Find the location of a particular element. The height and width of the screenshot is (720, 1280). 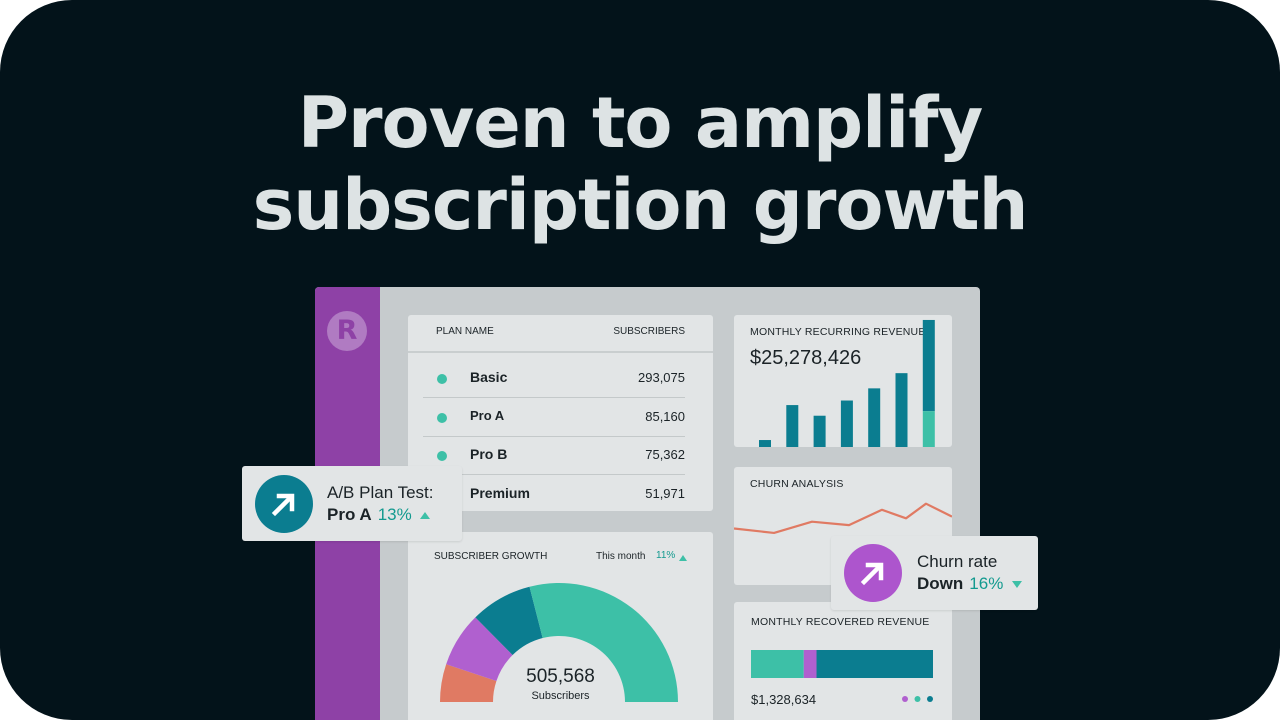

recovered-revenue-card: MONTHLY RECOVERED REVENUE $1,328,634 is located at coordinates (843, 661).